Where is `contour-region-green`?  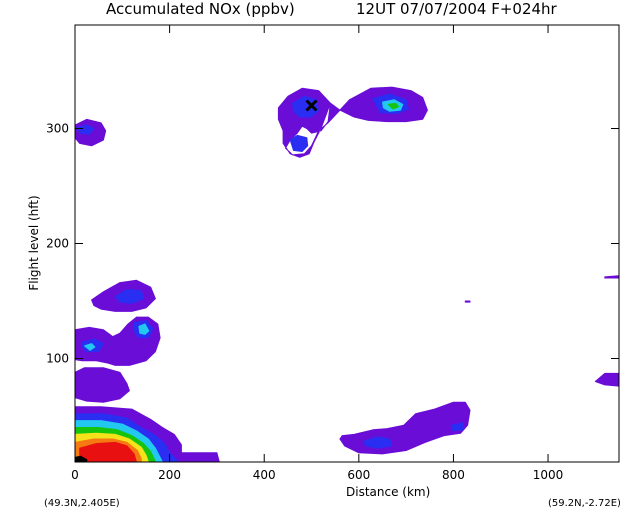 contour-region-green is located at coordinates (393, 106).